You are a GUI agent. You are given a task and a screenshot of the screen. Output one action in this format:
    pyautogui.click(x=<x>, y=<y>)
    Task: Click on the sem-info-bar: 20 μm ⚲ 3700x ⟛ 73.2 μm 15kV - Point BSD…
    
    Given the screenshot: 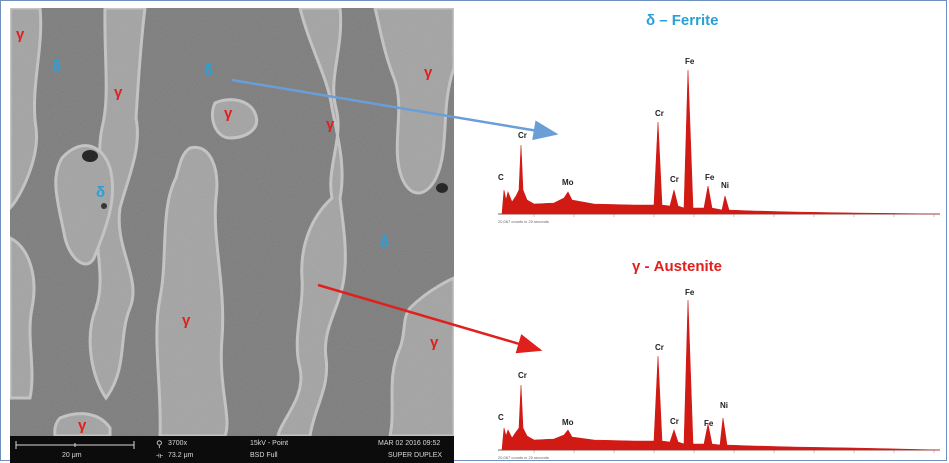 What is the action you would take?
    pyautogui.click(x=232, y=449)
    